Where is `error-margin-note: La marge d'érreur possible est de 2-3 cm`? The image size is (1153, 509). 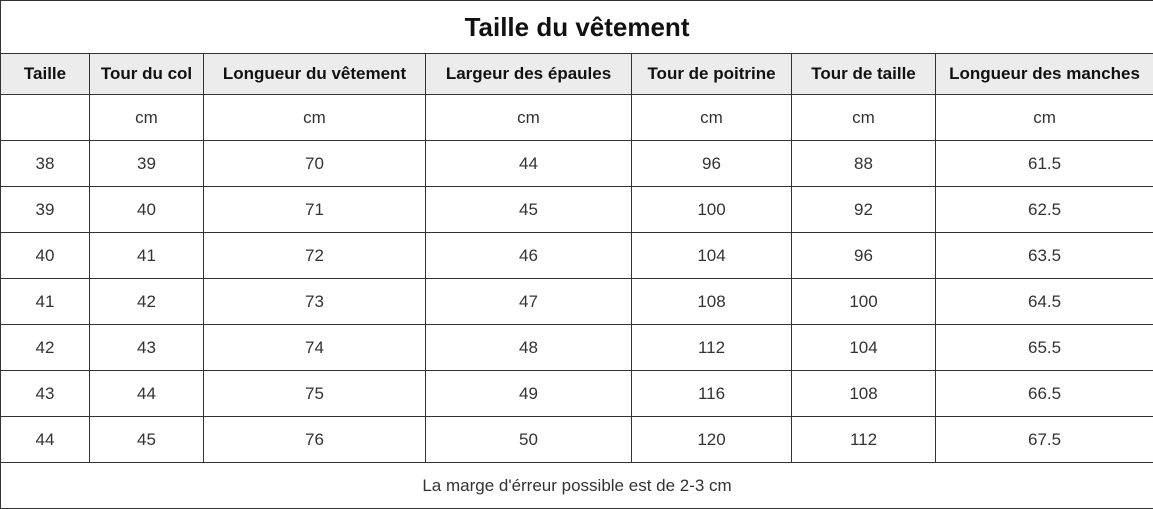 error-margin-note: La marge d'érreur possible est de 2-3 cm is located at coordinates (577, 486).